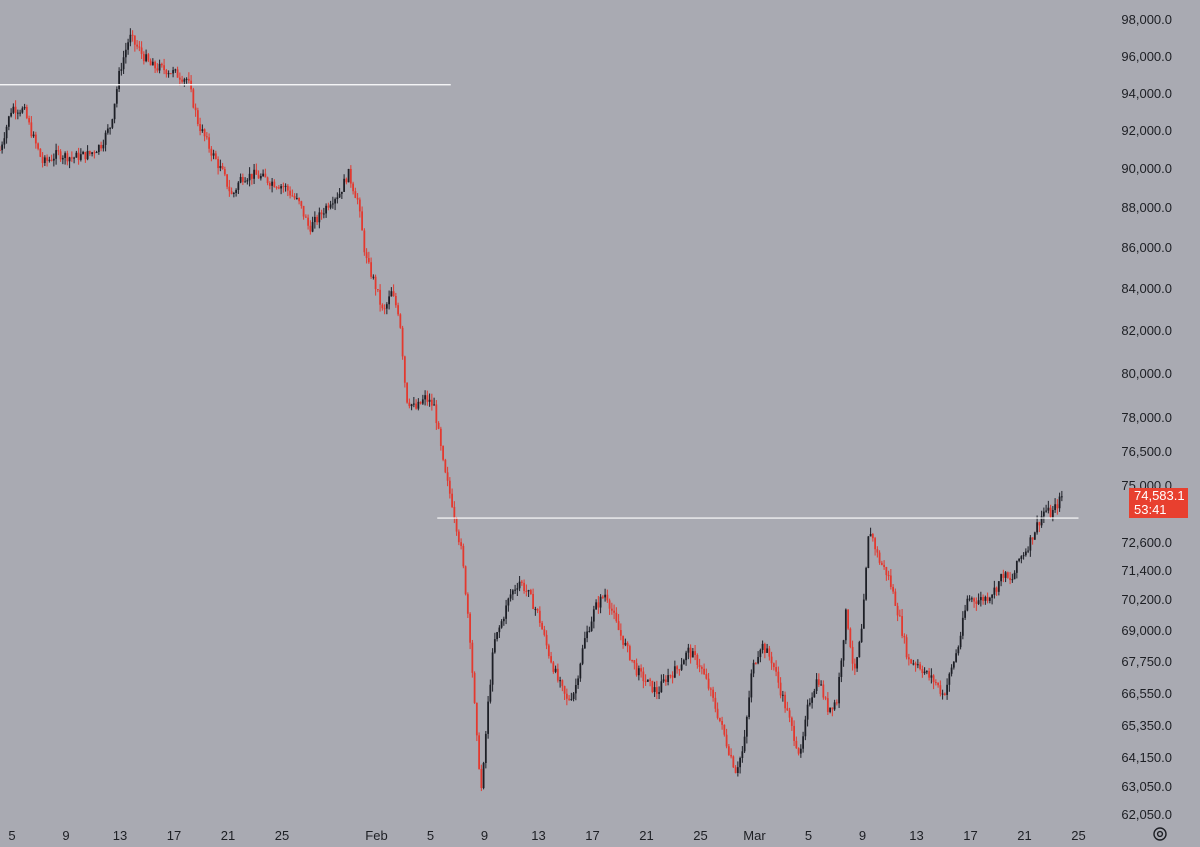 The width and height of the screenshot is (1200, 847). What do you see at coordinates (1146, 693) in the screenshot?
I see `y-tick-label: 66,550.0` at bounding box center [1146, 693].